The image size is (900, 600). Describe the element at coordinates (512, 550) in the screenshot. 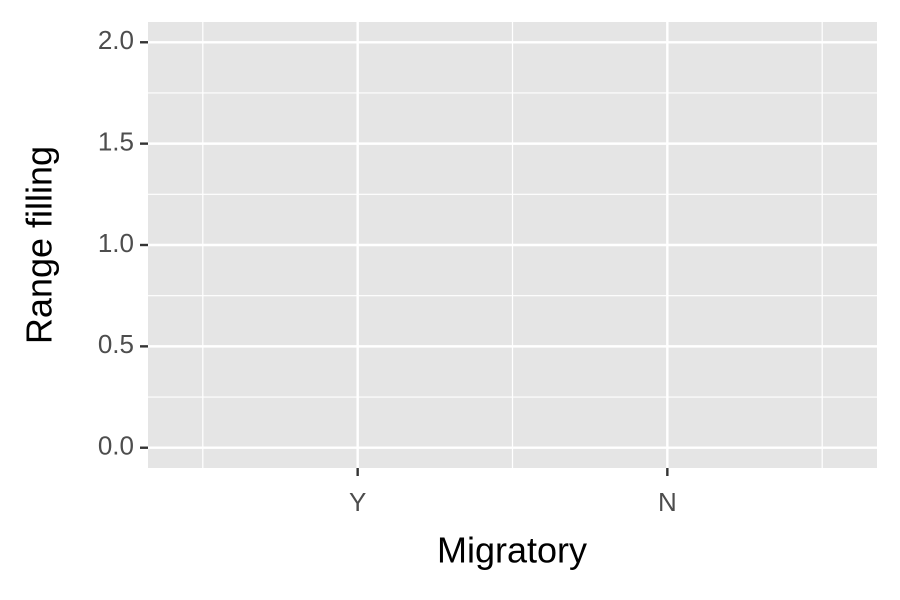

I see `x-axis-title: Migratory` at that location.